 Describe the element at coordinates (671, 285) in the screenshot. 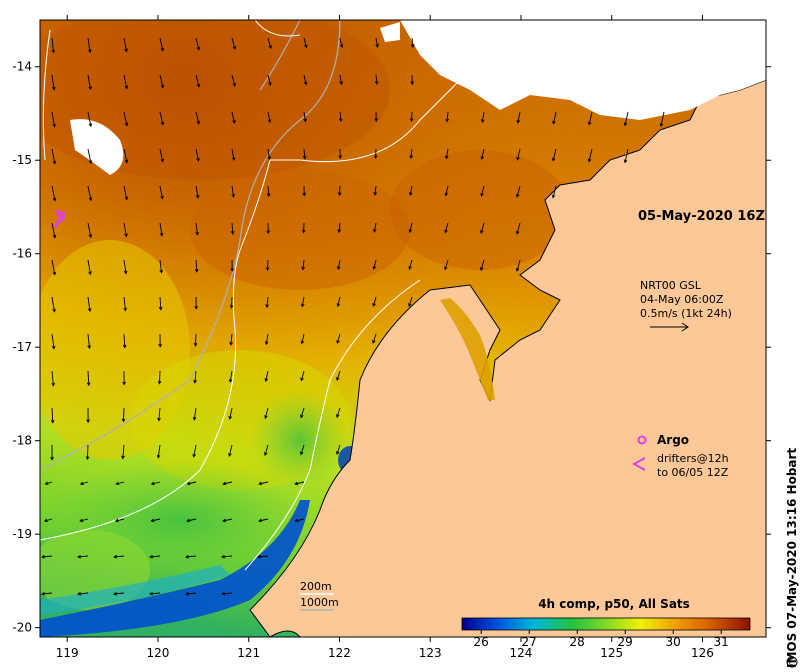

I see `current-model-label: NRT00 GSL` at that location.